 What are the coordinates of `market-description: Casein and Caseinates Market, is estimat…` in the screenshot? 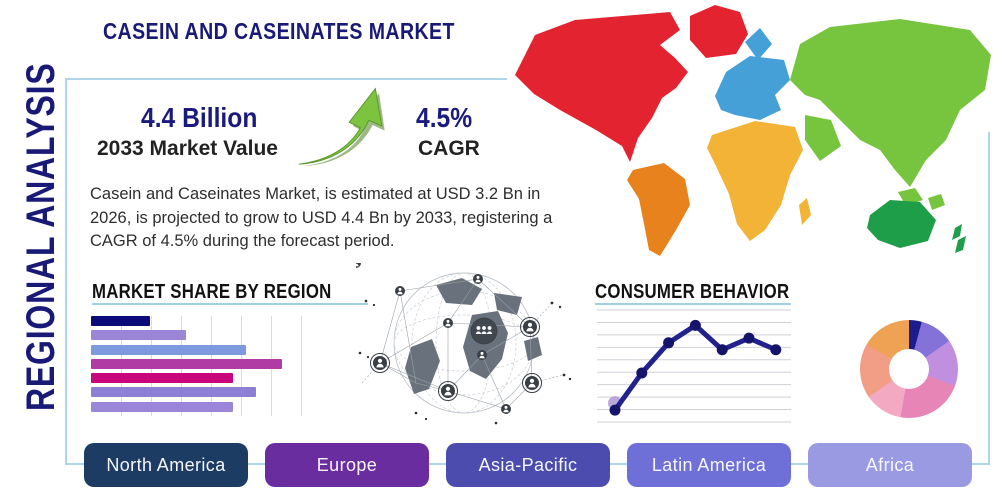 It's located at (321, 218).